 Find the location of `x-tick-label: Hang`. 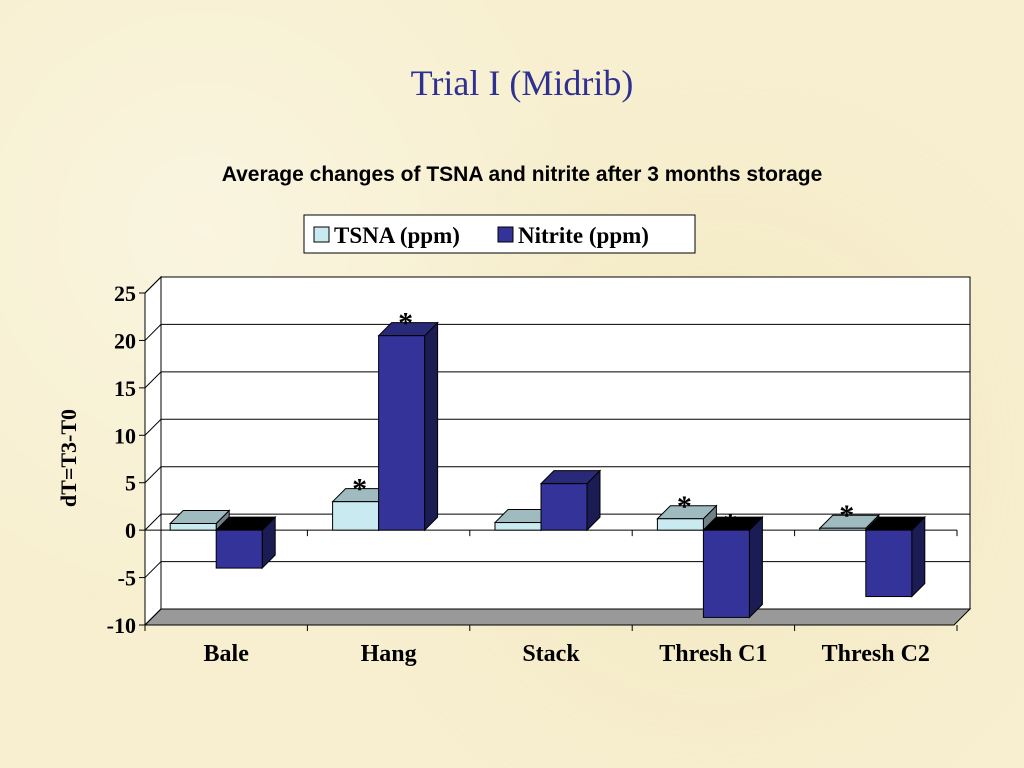

x-tick-label: Hang is located at coordinates (389, 654).